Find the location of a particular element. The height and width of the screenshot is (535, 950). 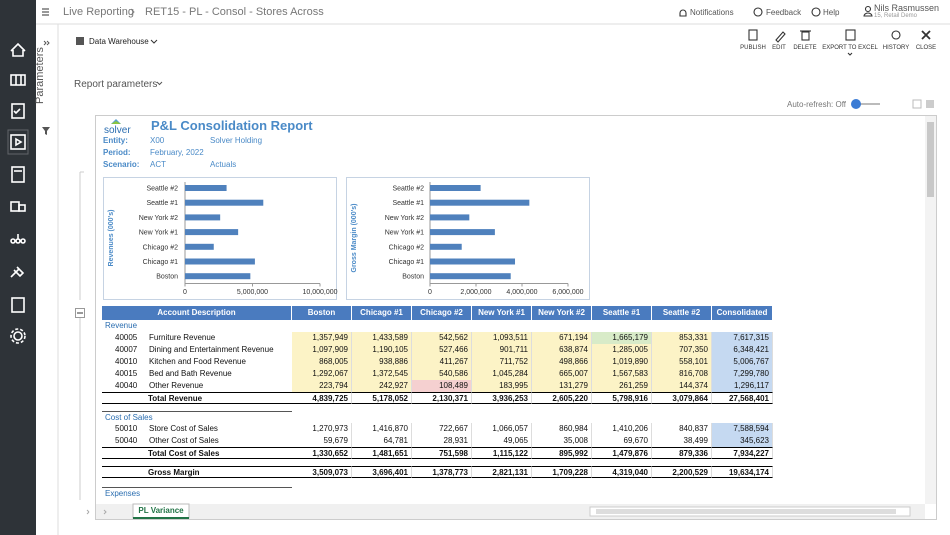

cell: 35,008 is located at coordinates (562, 441).